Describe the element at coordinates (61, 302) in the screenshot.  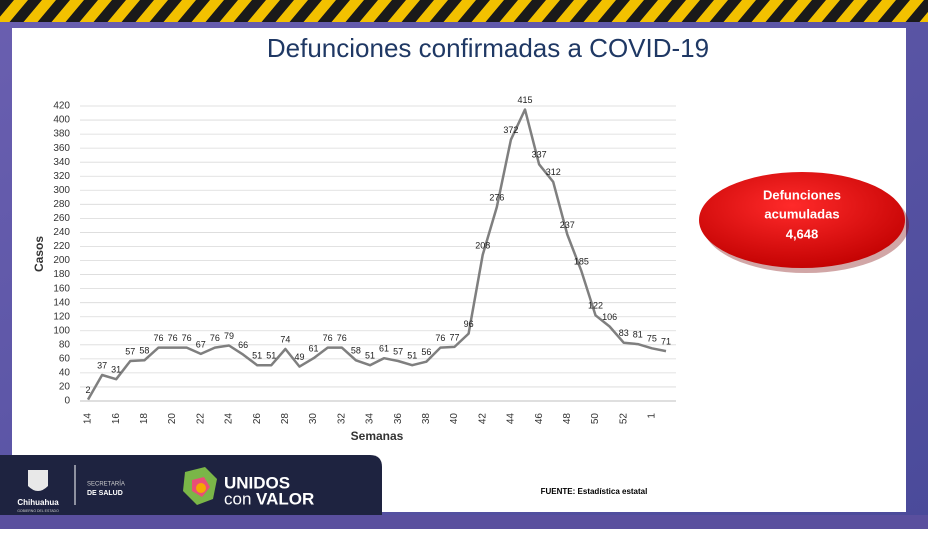
I see `y-tick-label: 140` at that location.